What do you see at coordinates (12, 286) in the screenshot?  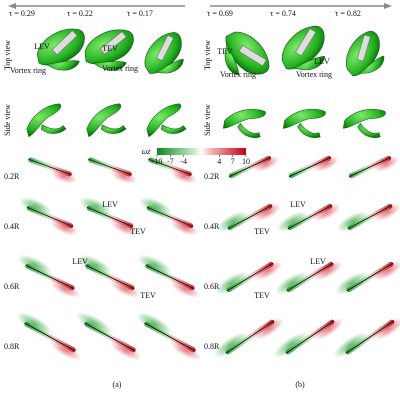 I see `row-label: 0.6R` at bounding box center [12, 286].